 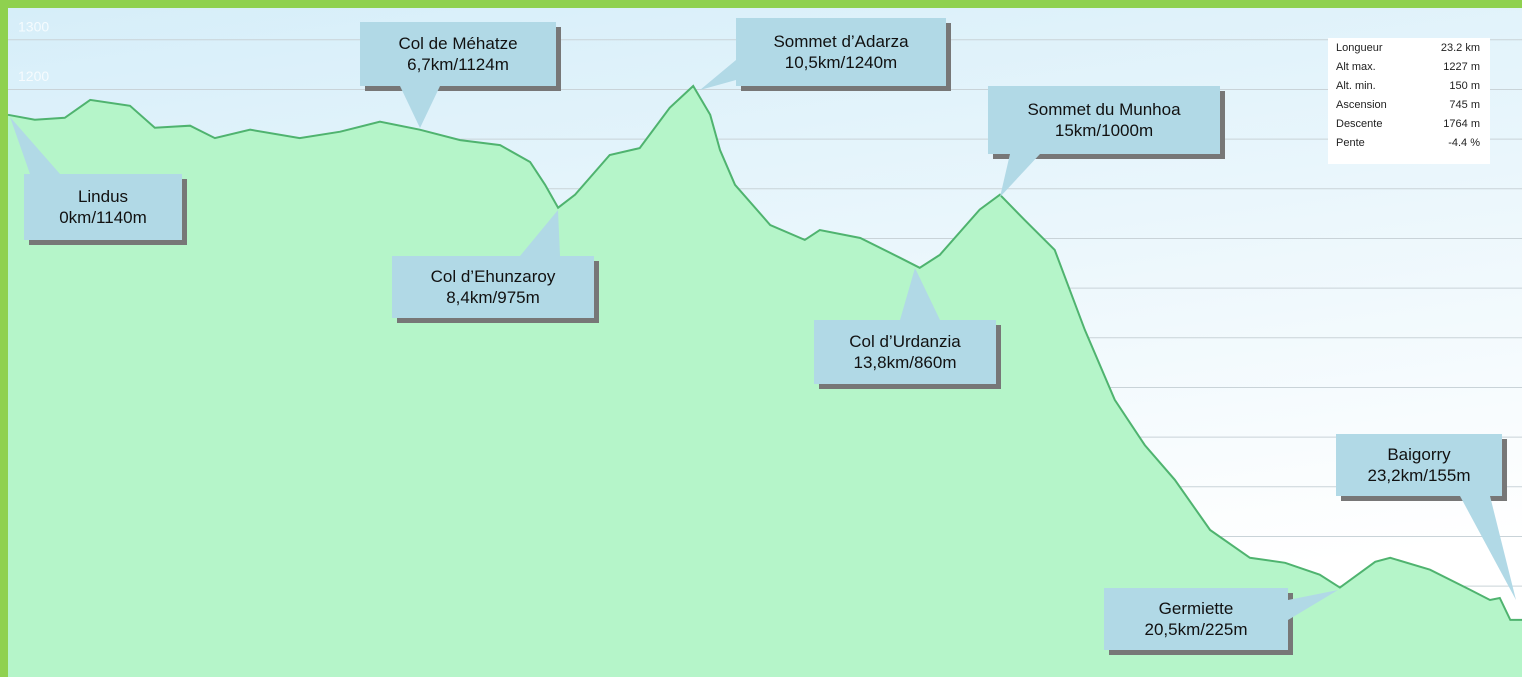 What do you see at coordinates (493, 297) in the screenshot?
I see `callout-label: 8,4km/975m` at bounding box center [493, 297].